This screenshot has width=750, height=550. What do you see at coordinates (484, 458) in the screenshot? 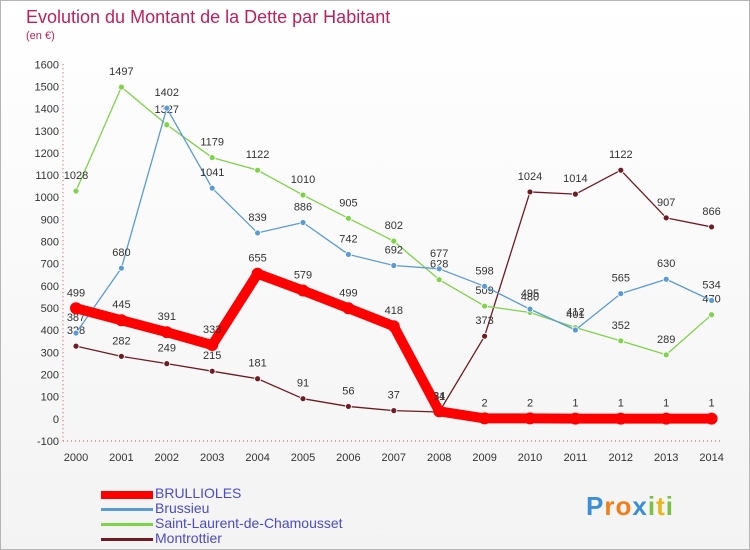
I see `x-tick-label: 2009` at bounding box center [484, 458].